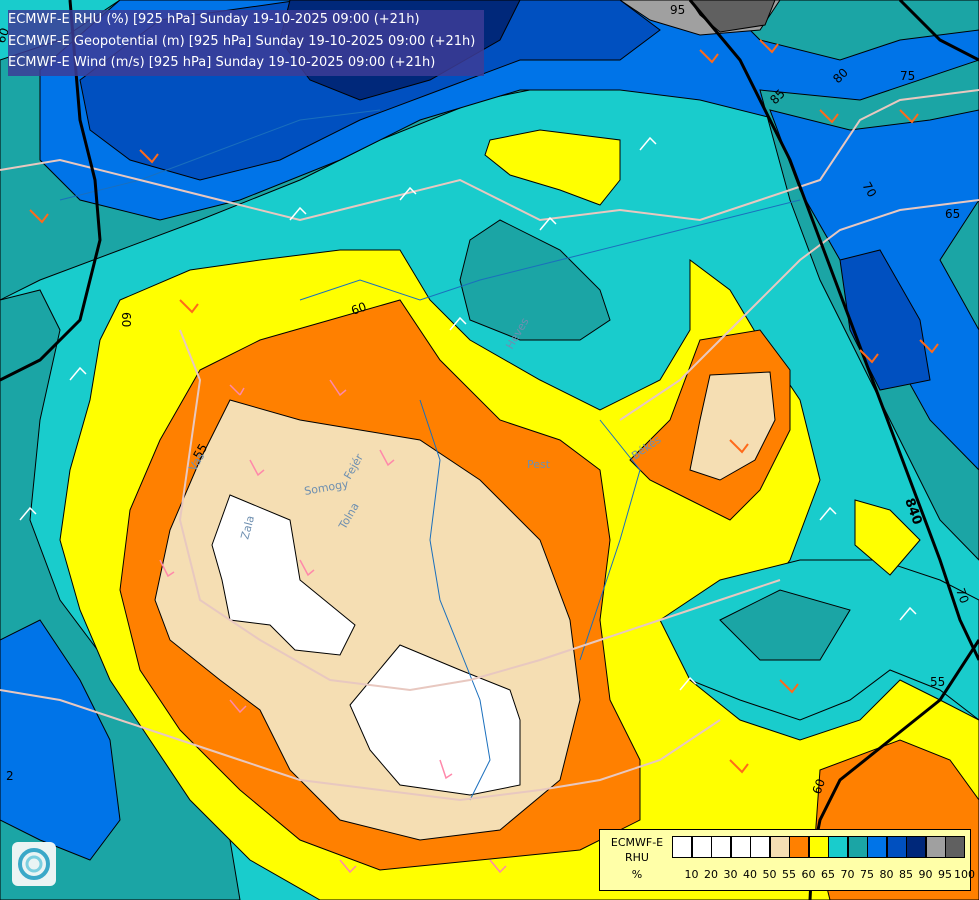 The image size is (979, 900). What do you see at coordinates (828, 874) in the screenshot?
I see `legend-tick-label: 65` at bounding box center [828, 874].